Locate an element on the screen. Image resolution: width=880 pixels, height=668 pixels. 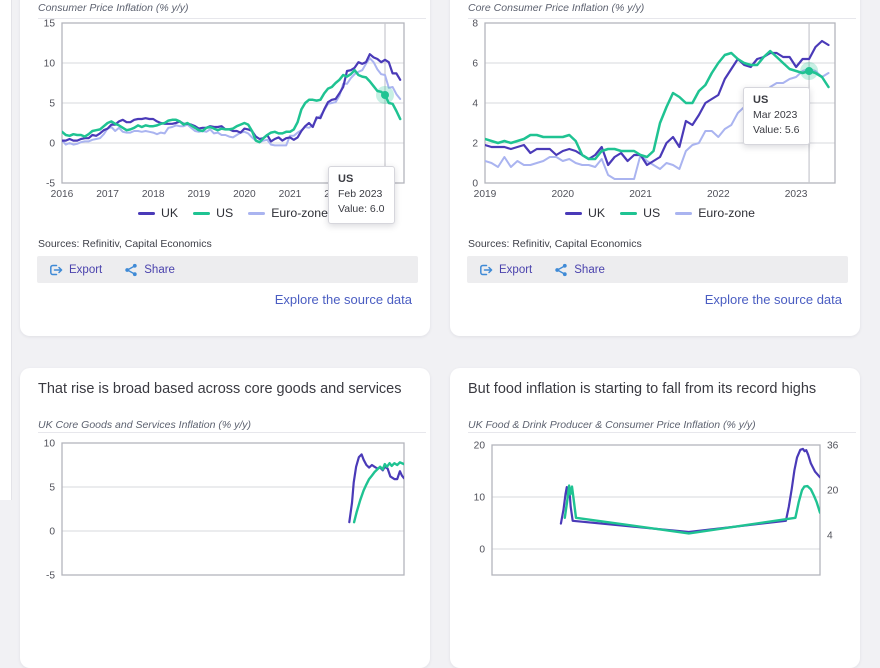
chart-title: Consumer Price Inflation (% y/y) is located at coordinates (113, 8).